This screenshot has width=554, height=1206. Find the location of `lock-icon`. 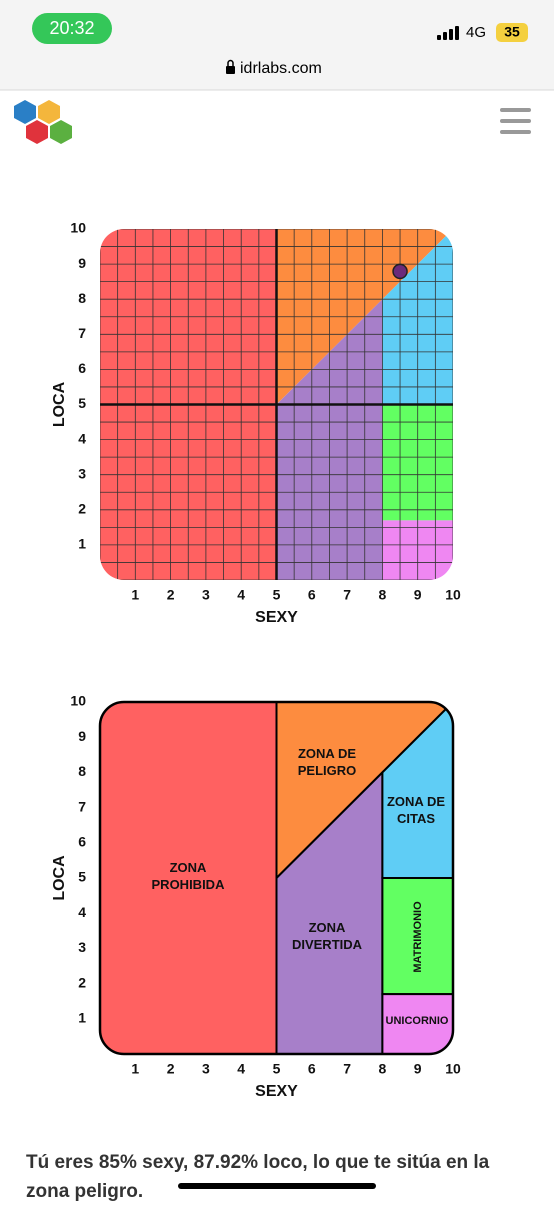

lock-icon is located at coordinates (230, 66).